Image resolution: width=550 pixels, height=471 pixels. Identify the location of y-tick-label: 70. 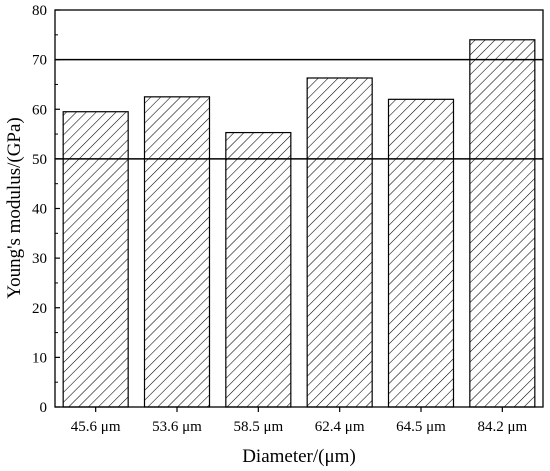
(39, 61).